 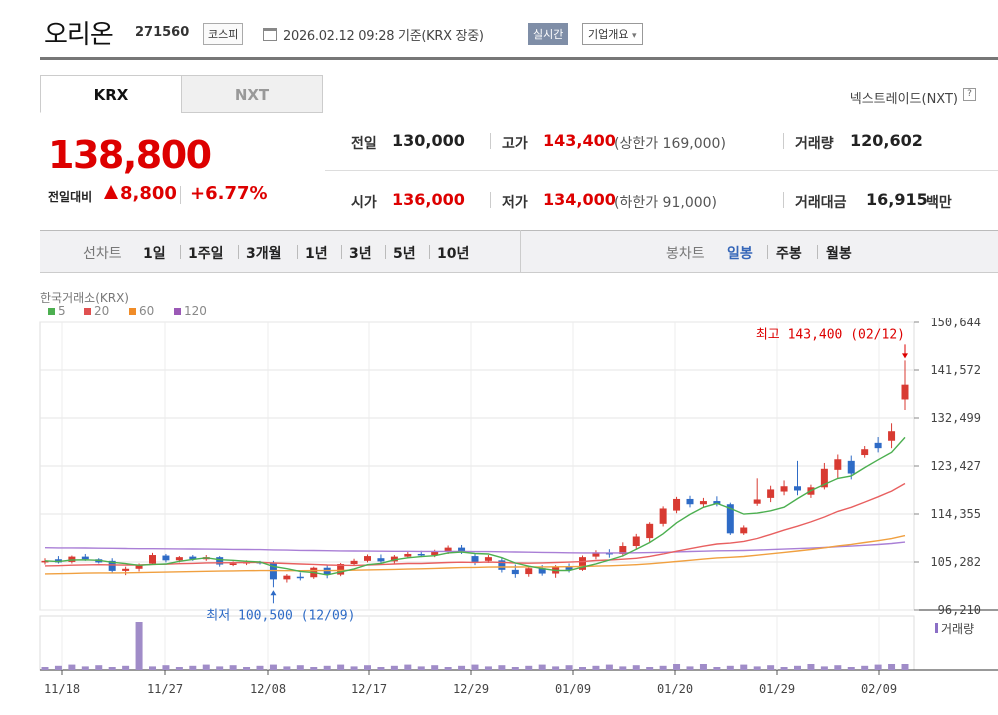 I want to click on company-name: 오리온, so click(x=79, y=35).